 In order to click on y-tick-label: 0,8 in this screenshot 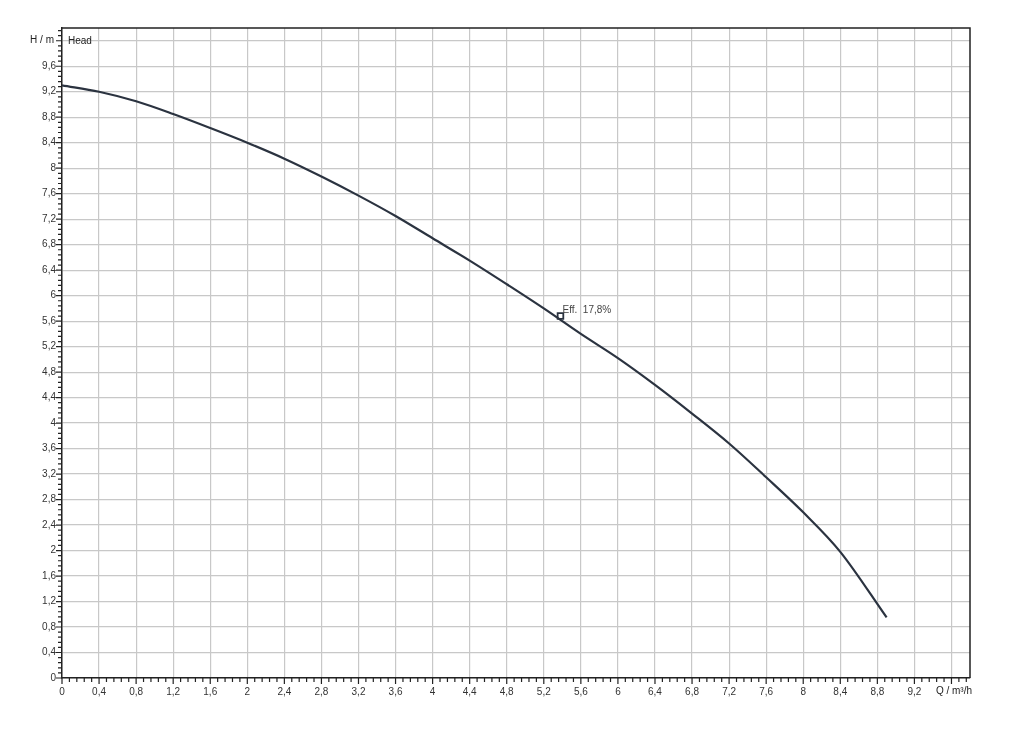, I will do `click(49, 626)`.